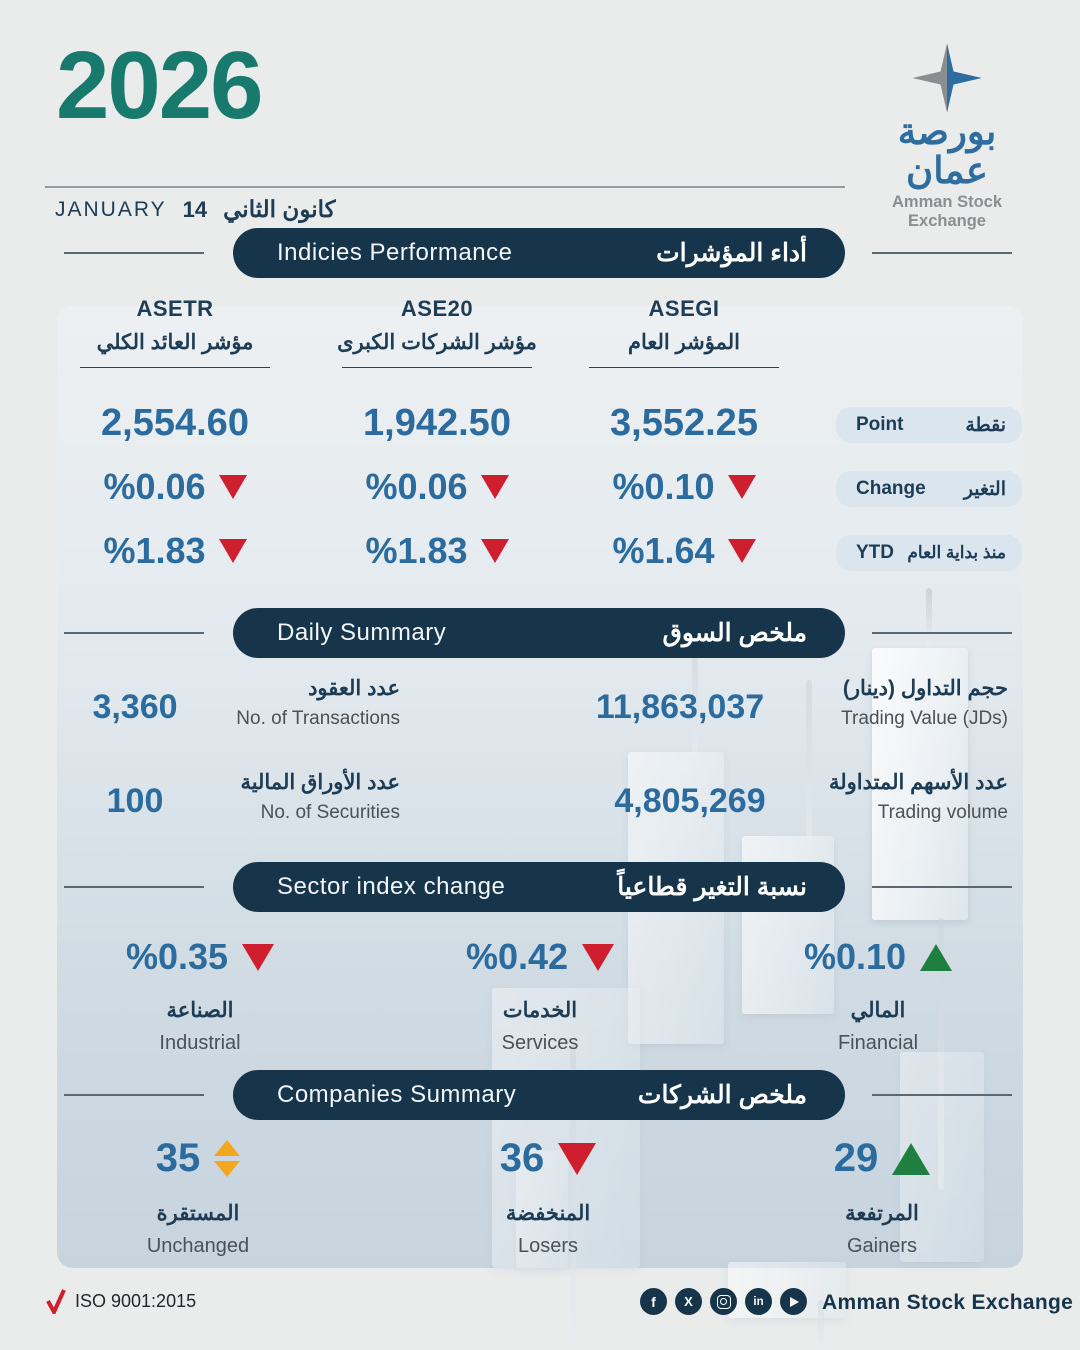 This screenshot has height=1350, width=1080. I want to click on logo-name-english: Amman Stock Exchange, so click(947, 211).